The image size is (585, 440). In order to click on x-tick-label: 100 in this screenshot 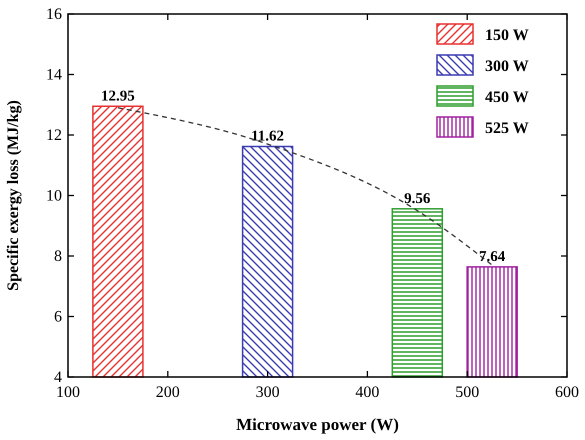, I will do `click(68, 392)`.